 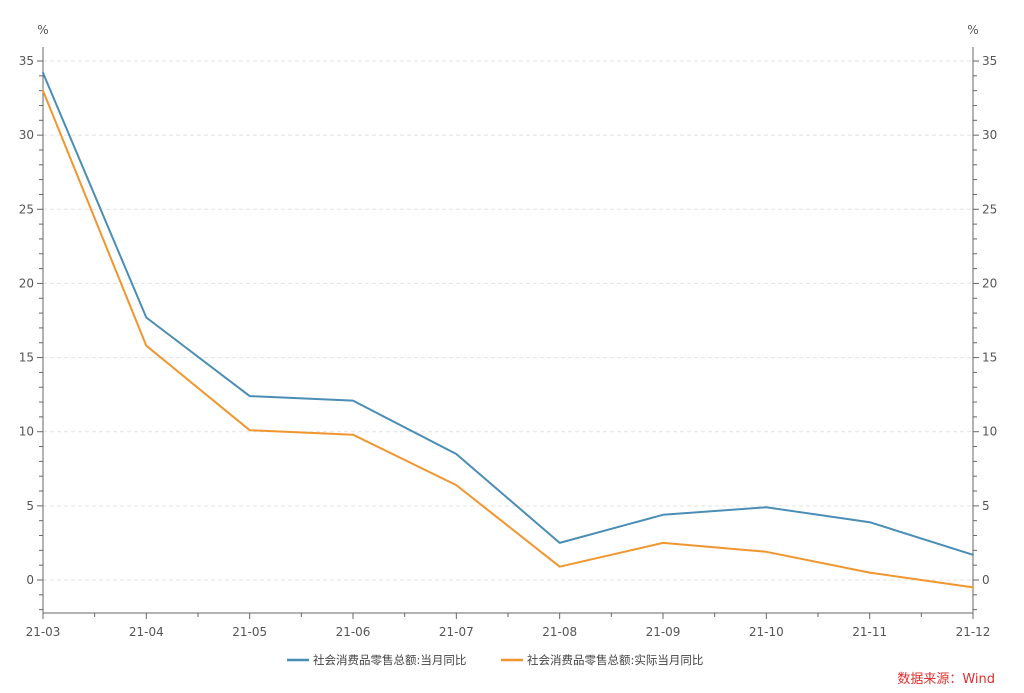 I want to click on right-y-tick-label: 10, so click(x=989, y=432).